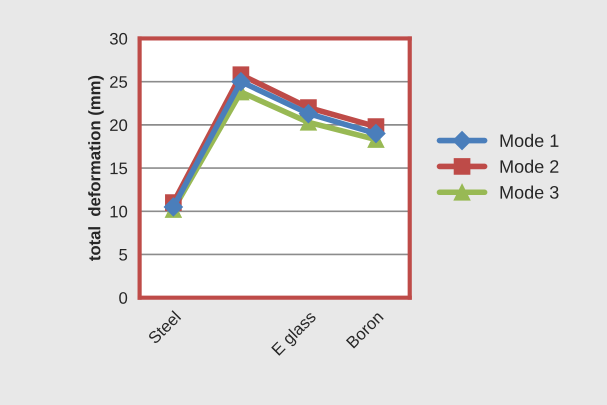  What do you see at coordinates (529, 141) in the screenshot?
I see `legend-label: Mode 1` at bounding box center [529, 141].